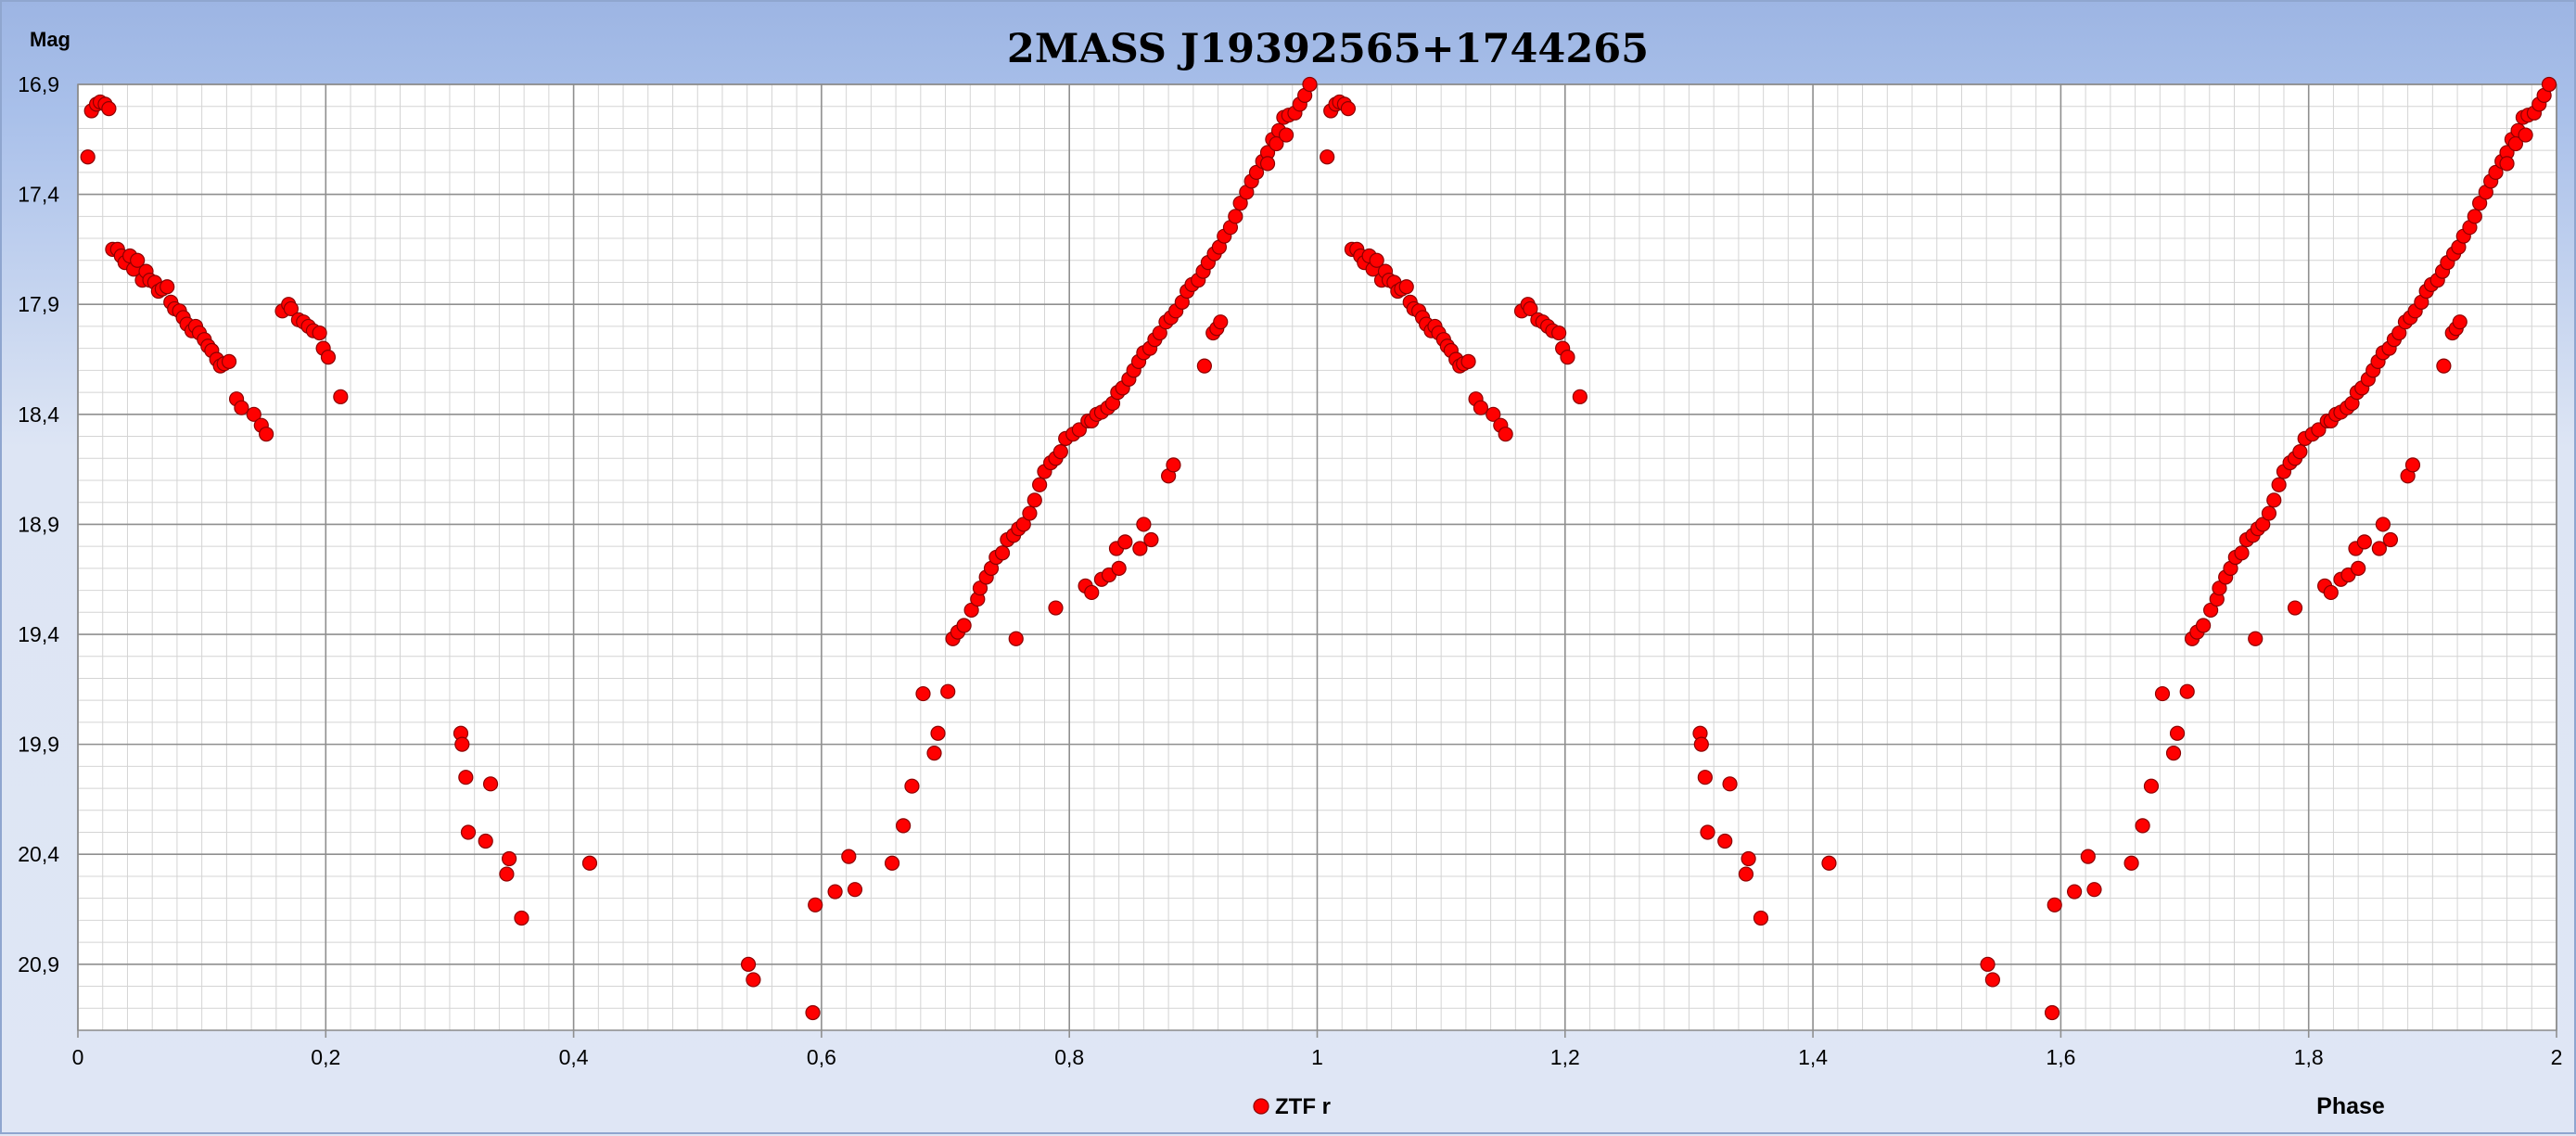 Image resolution: width=2576 pixels, height=1136 pixels. What do you see at coordinates (574, 1057) in the screenshot?
I see `x-tick-label: 0,4` at bounding box center [574, 1057].